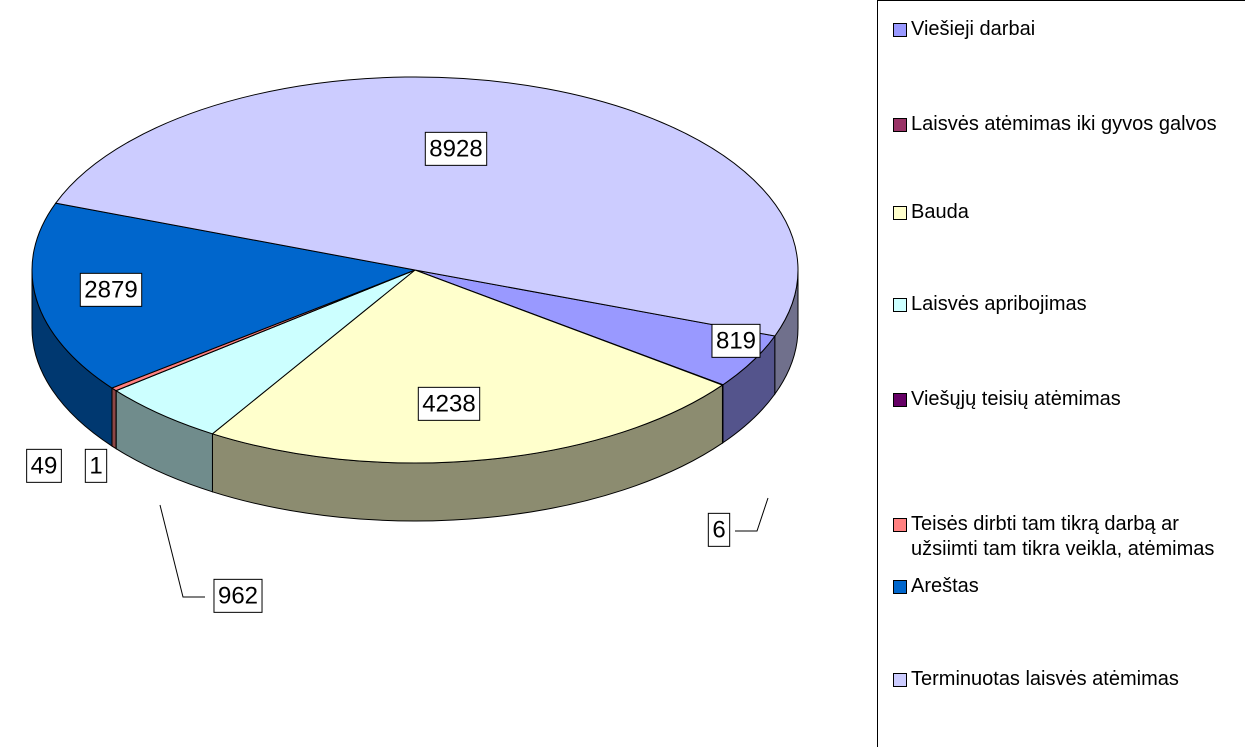  I want to click on legend-item: Laisvės apribojimas, so click(1060, 304).